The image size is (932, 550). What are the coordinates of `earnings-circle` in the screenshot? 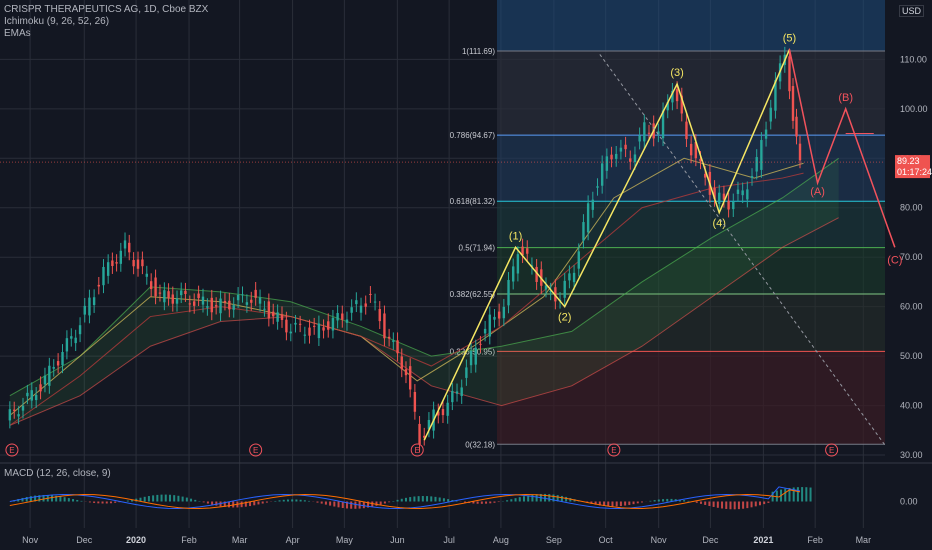 It's located at (832, 450).